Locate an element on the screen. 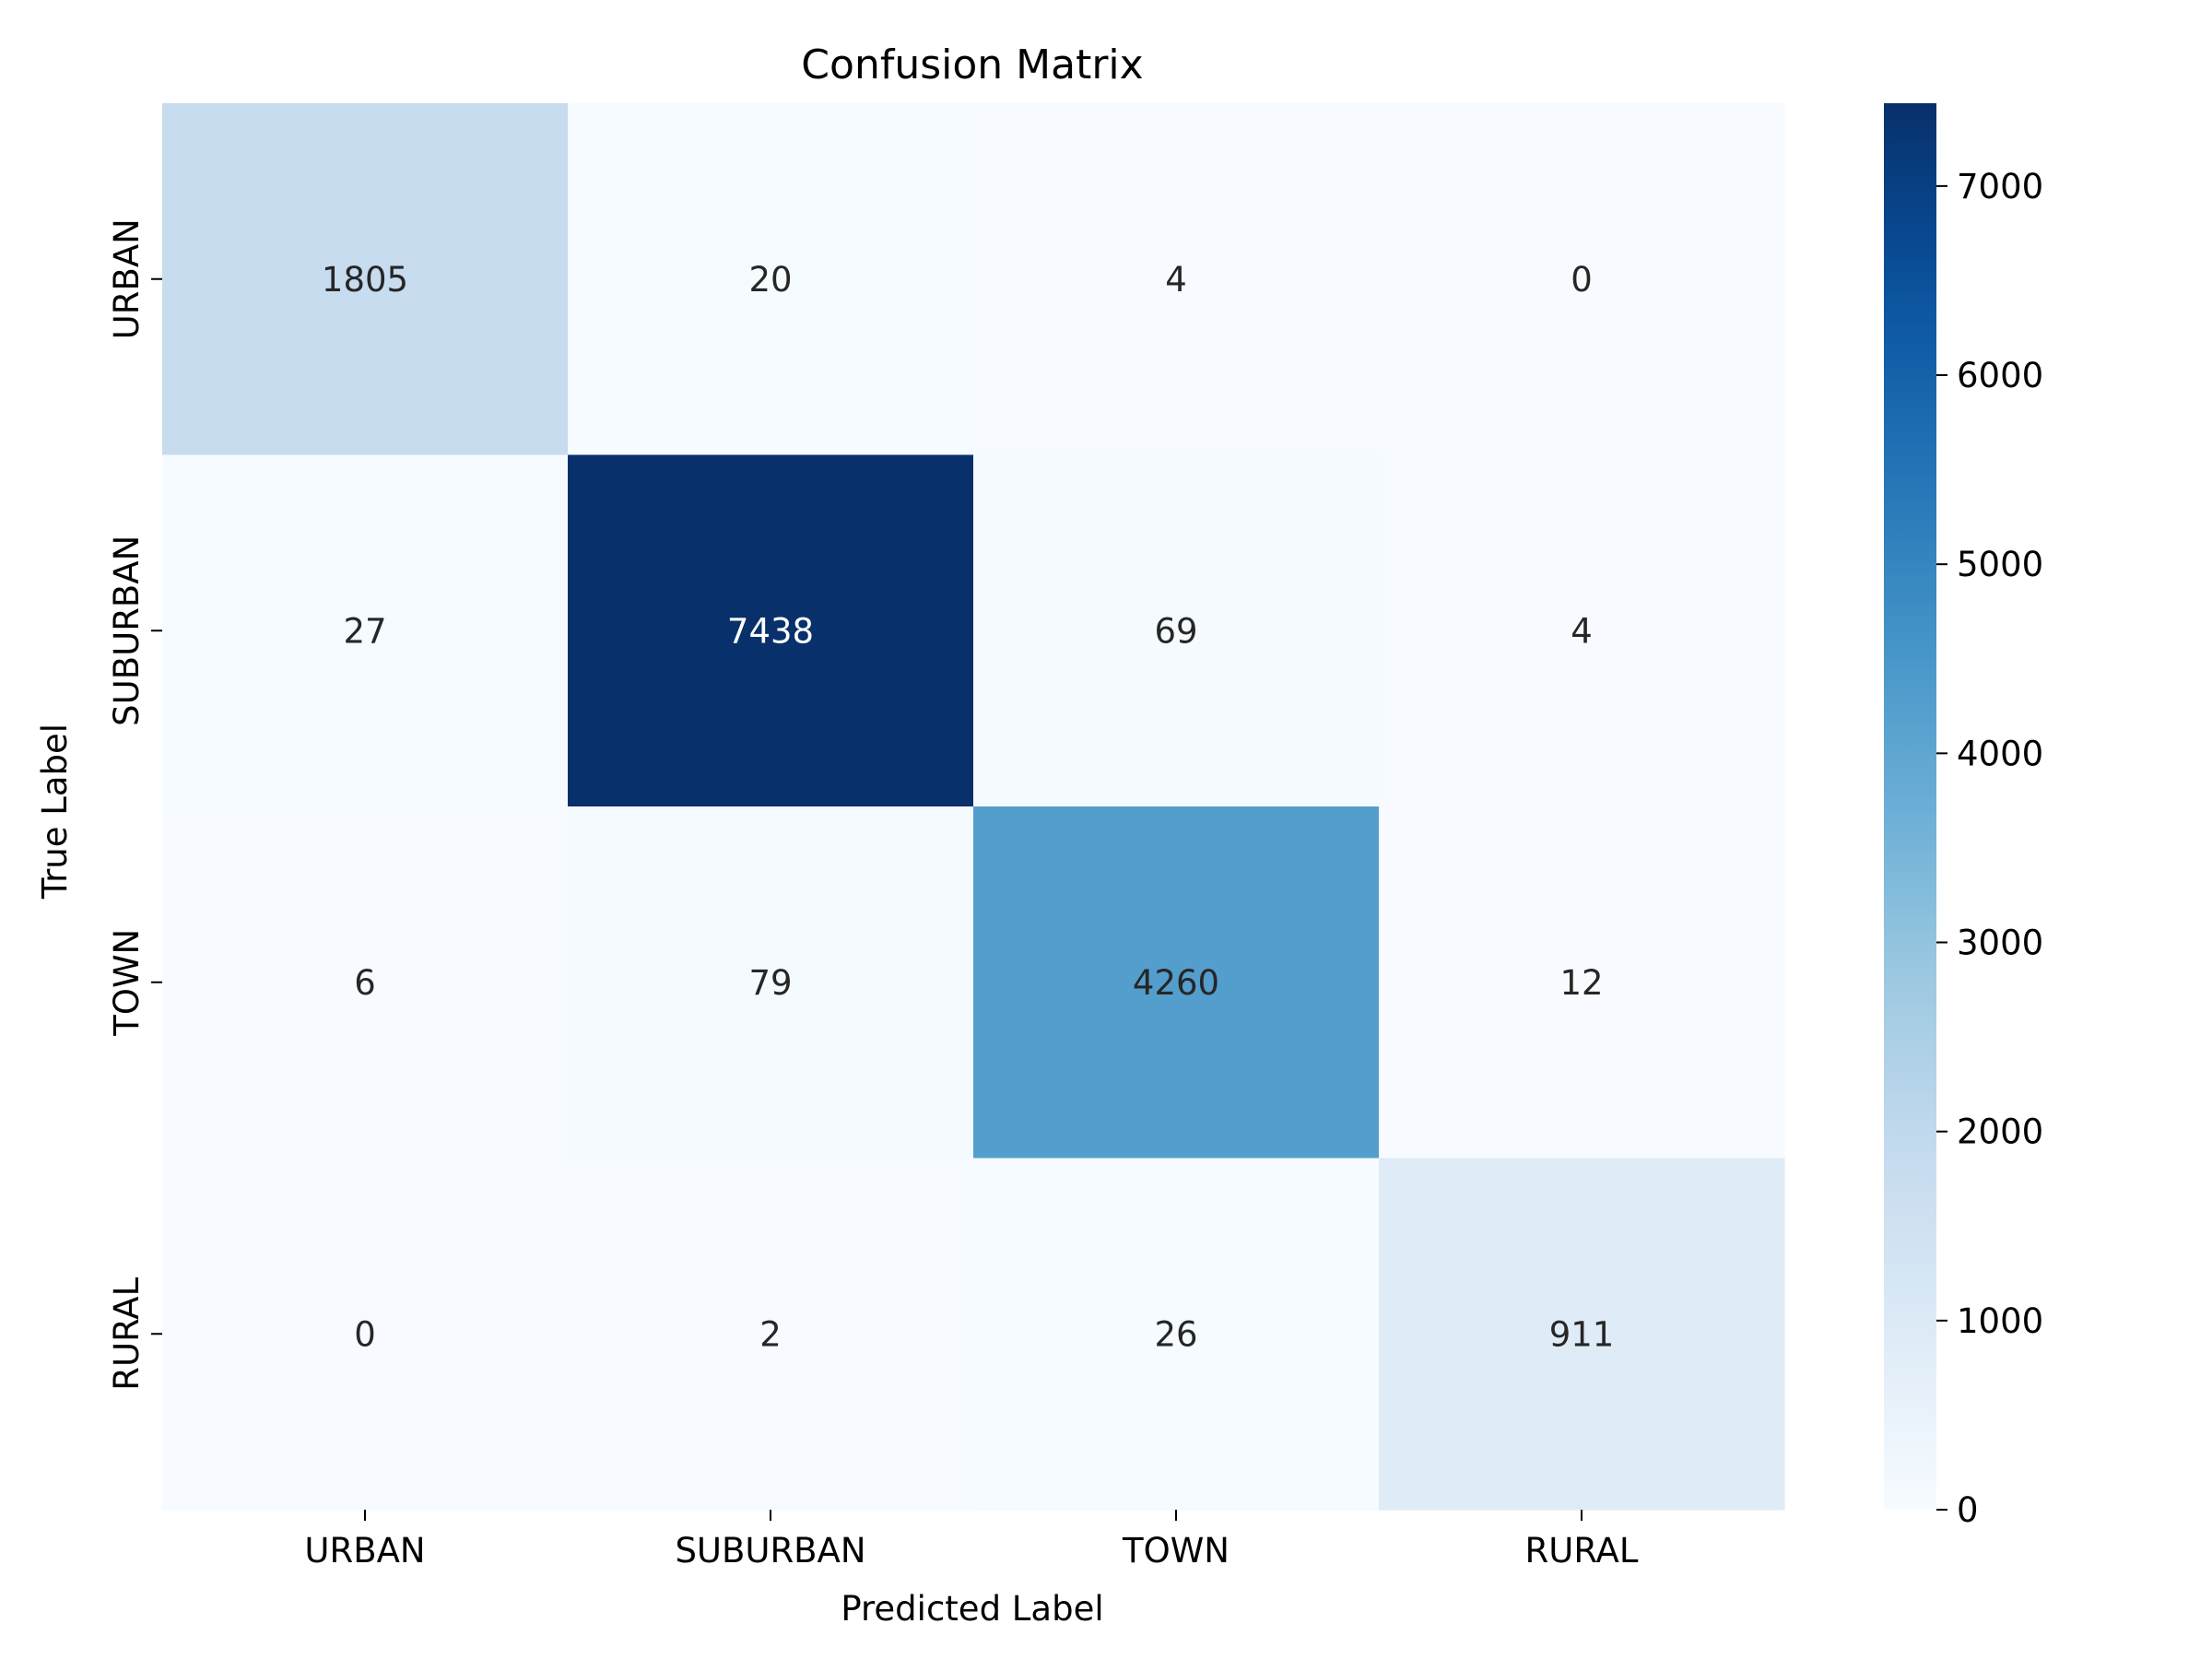  x-axis: URBAN SUBURBAN TOWN RURAL is located at coordinates (971, 1540).